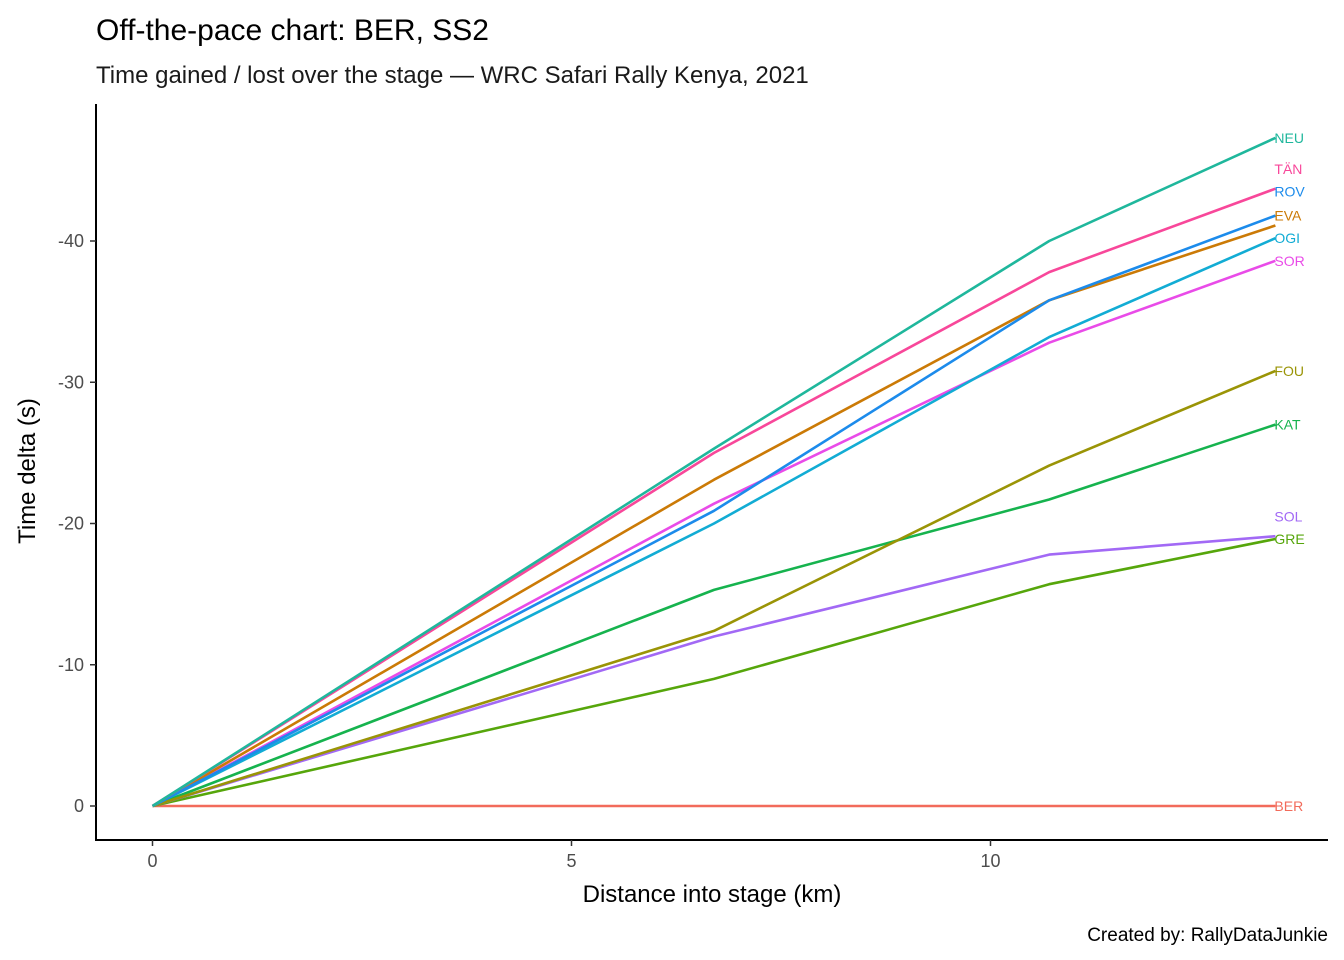 This screenshot has height=960, width=1344. I want to click on x-tick-label: 5, so click(571, 861).